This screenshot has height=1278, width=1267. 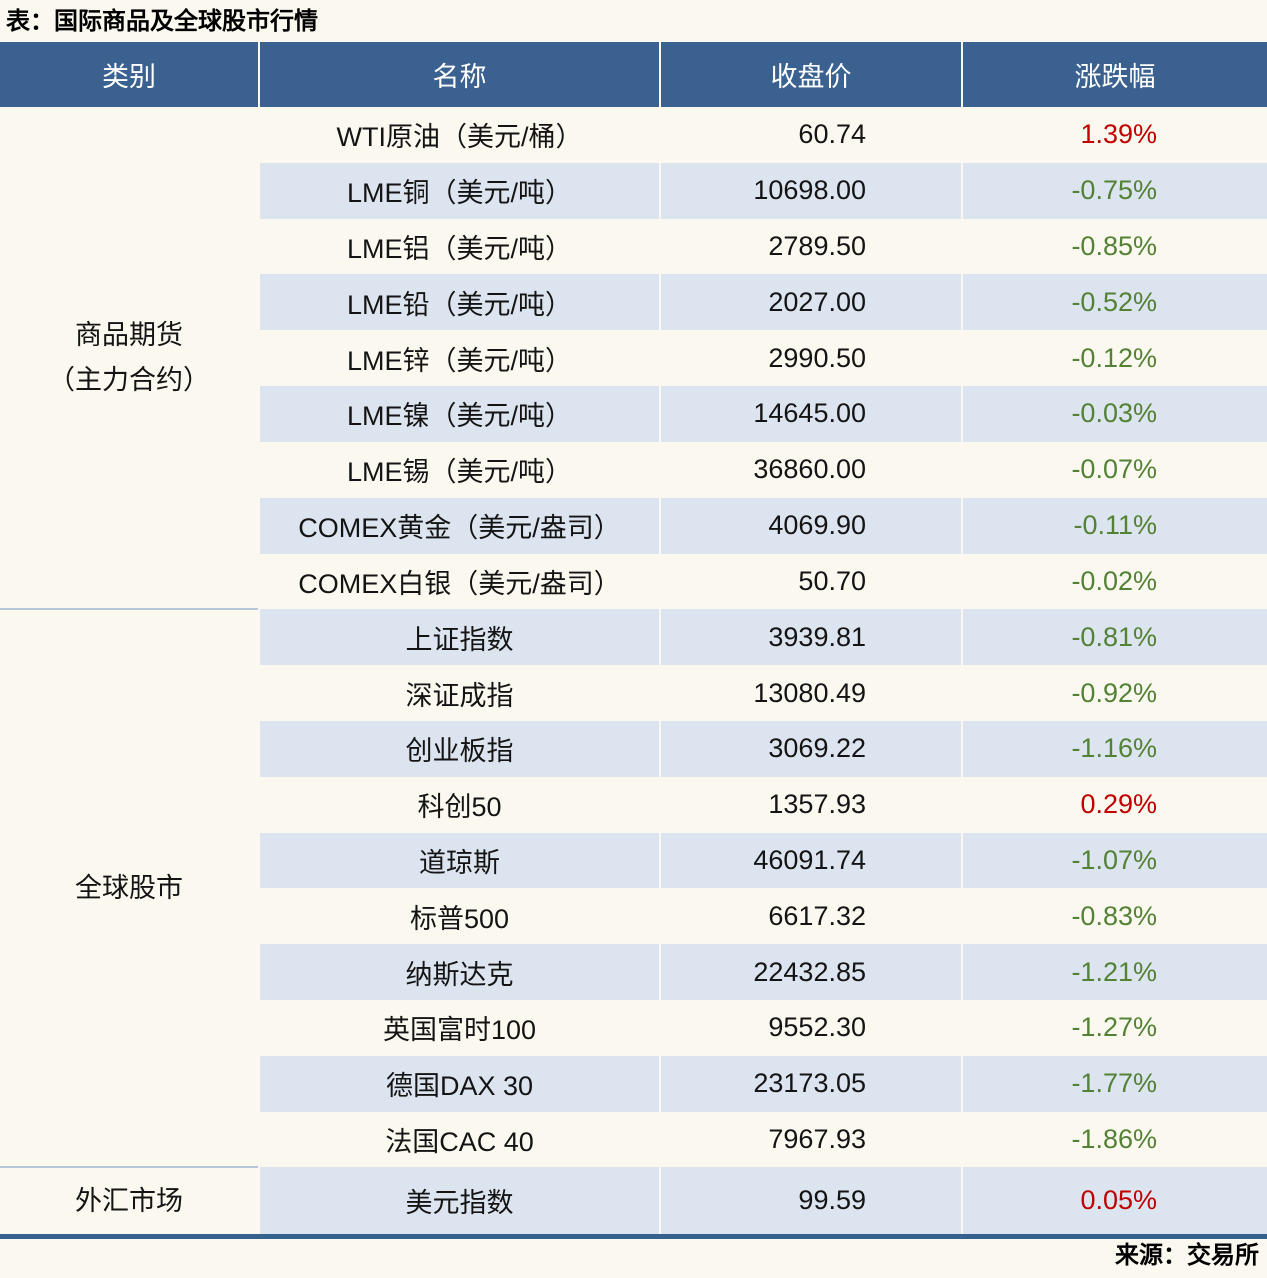 I want to click on change-percent-cell: -0.11%, so click(x=1114, y=525).